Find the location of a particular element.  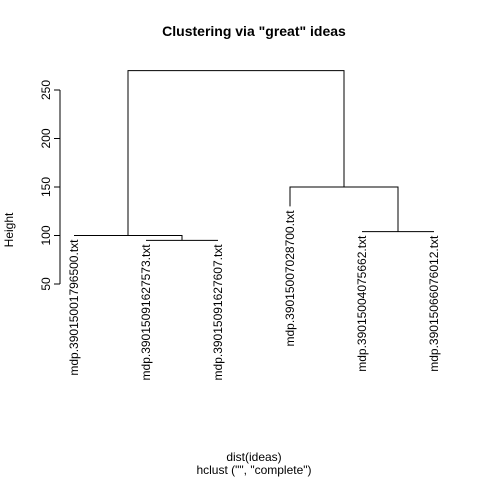

y-axis: 50 100 150 200 250 is located at coordinates (50, 185).